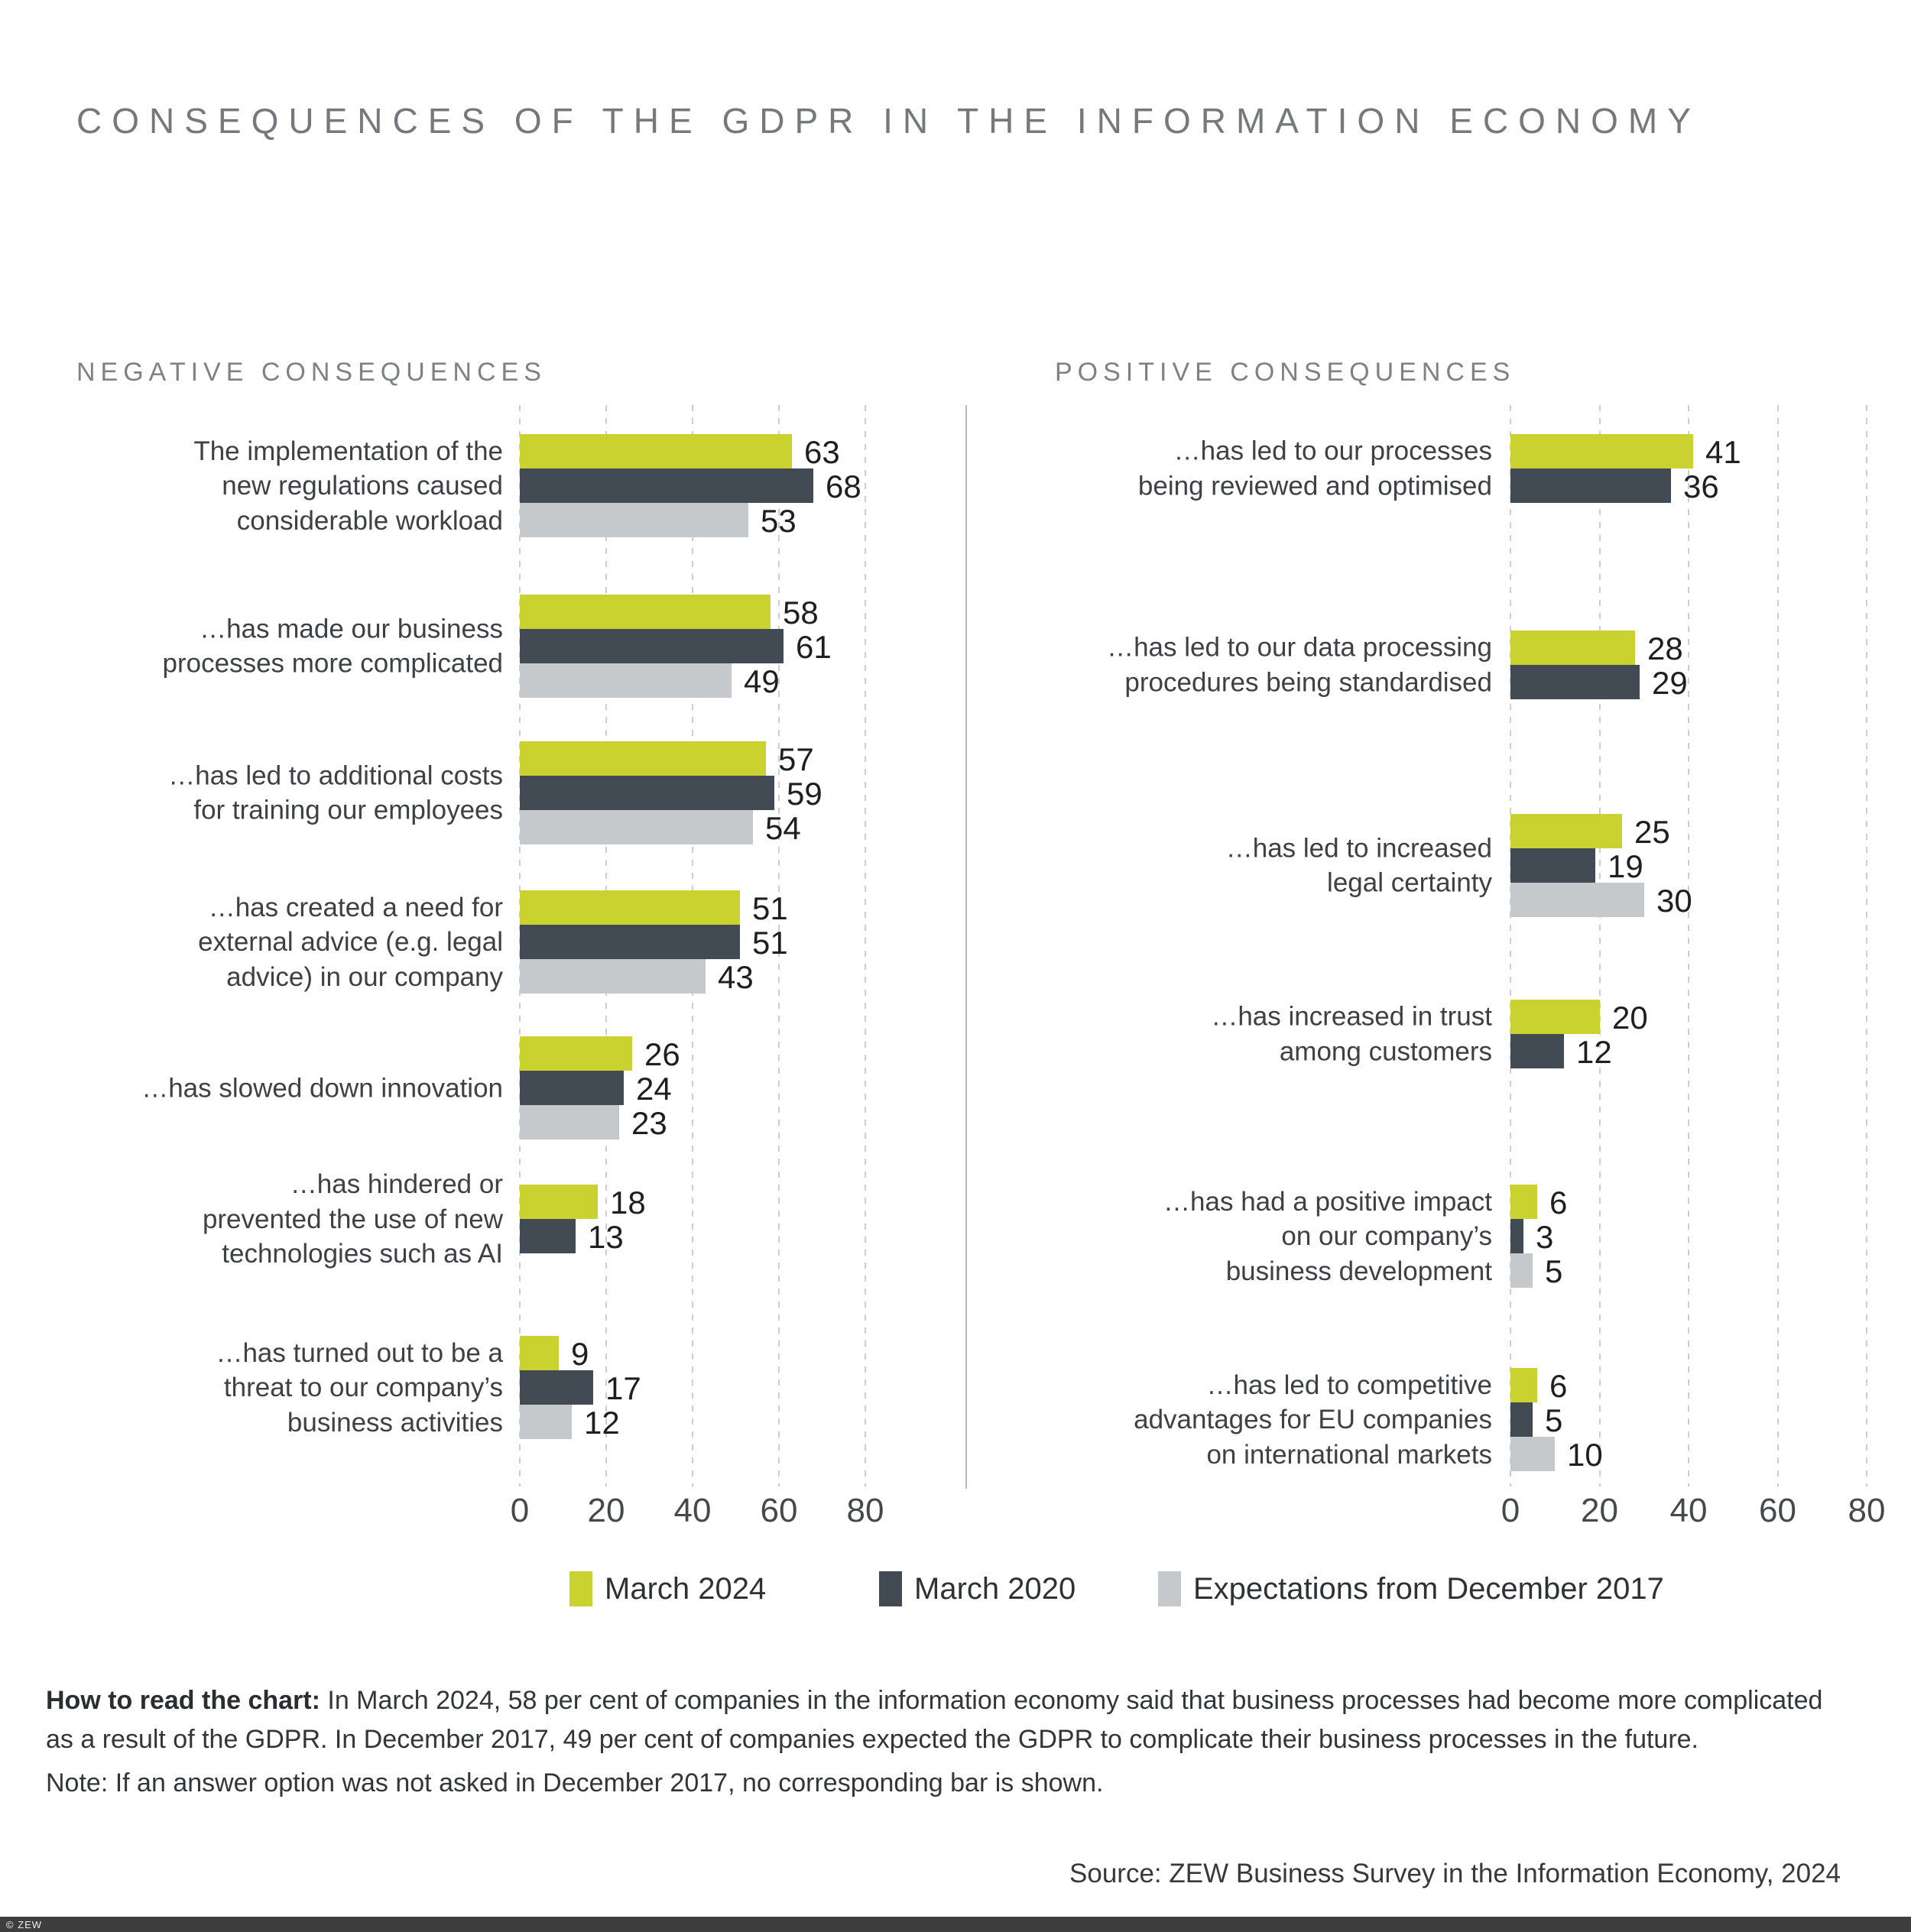  Describe the element at coordinates (843, 486) in the screenshot. I see `bar-value-label: 68` at that location.